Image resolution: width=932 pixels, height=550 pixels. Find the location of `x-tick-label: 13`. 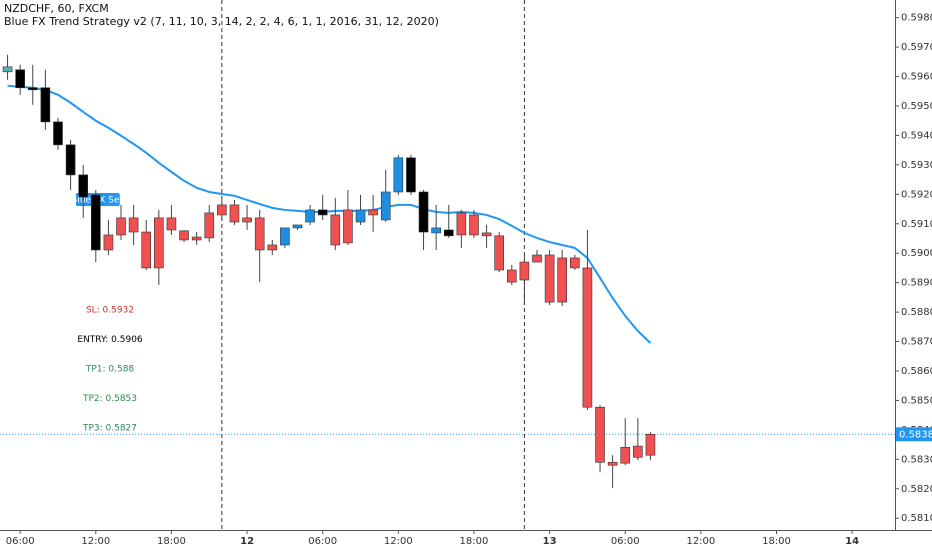

x-tick-label: 13 is located at coordinates (550, 541).